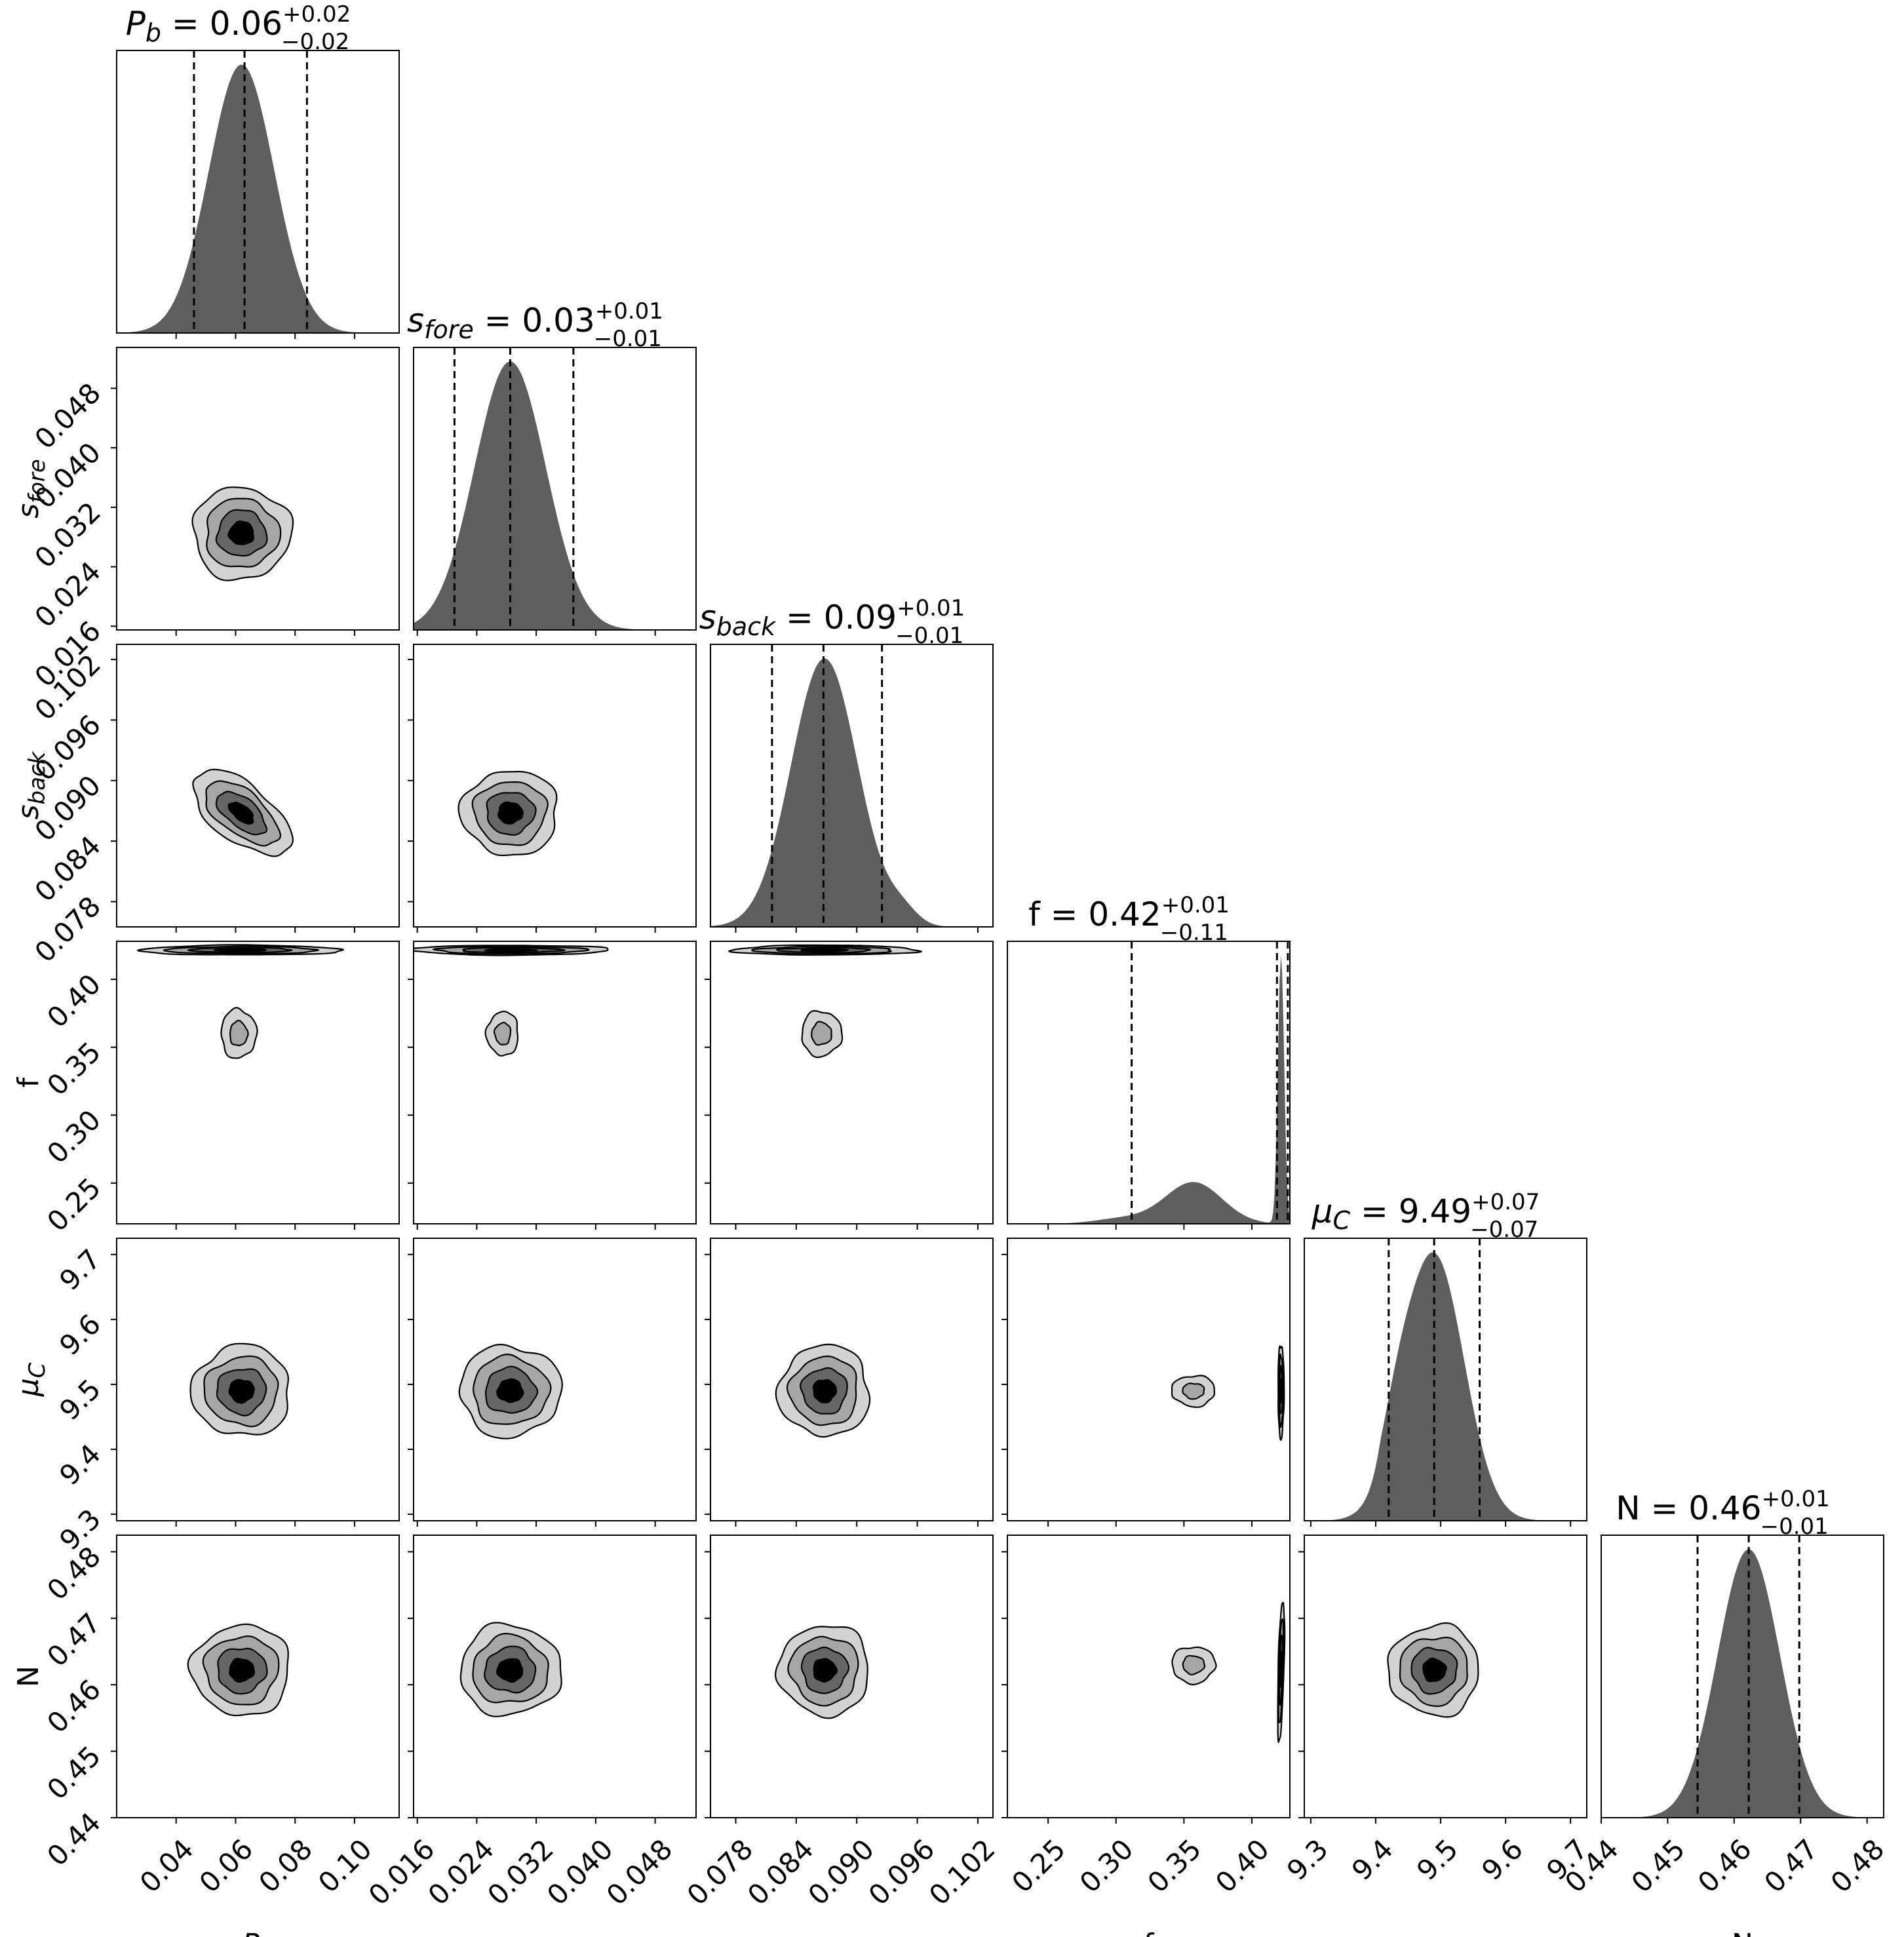 The image size is (1904, 1937). I want to click on panel-muC-muC, so click(1445, 1379).